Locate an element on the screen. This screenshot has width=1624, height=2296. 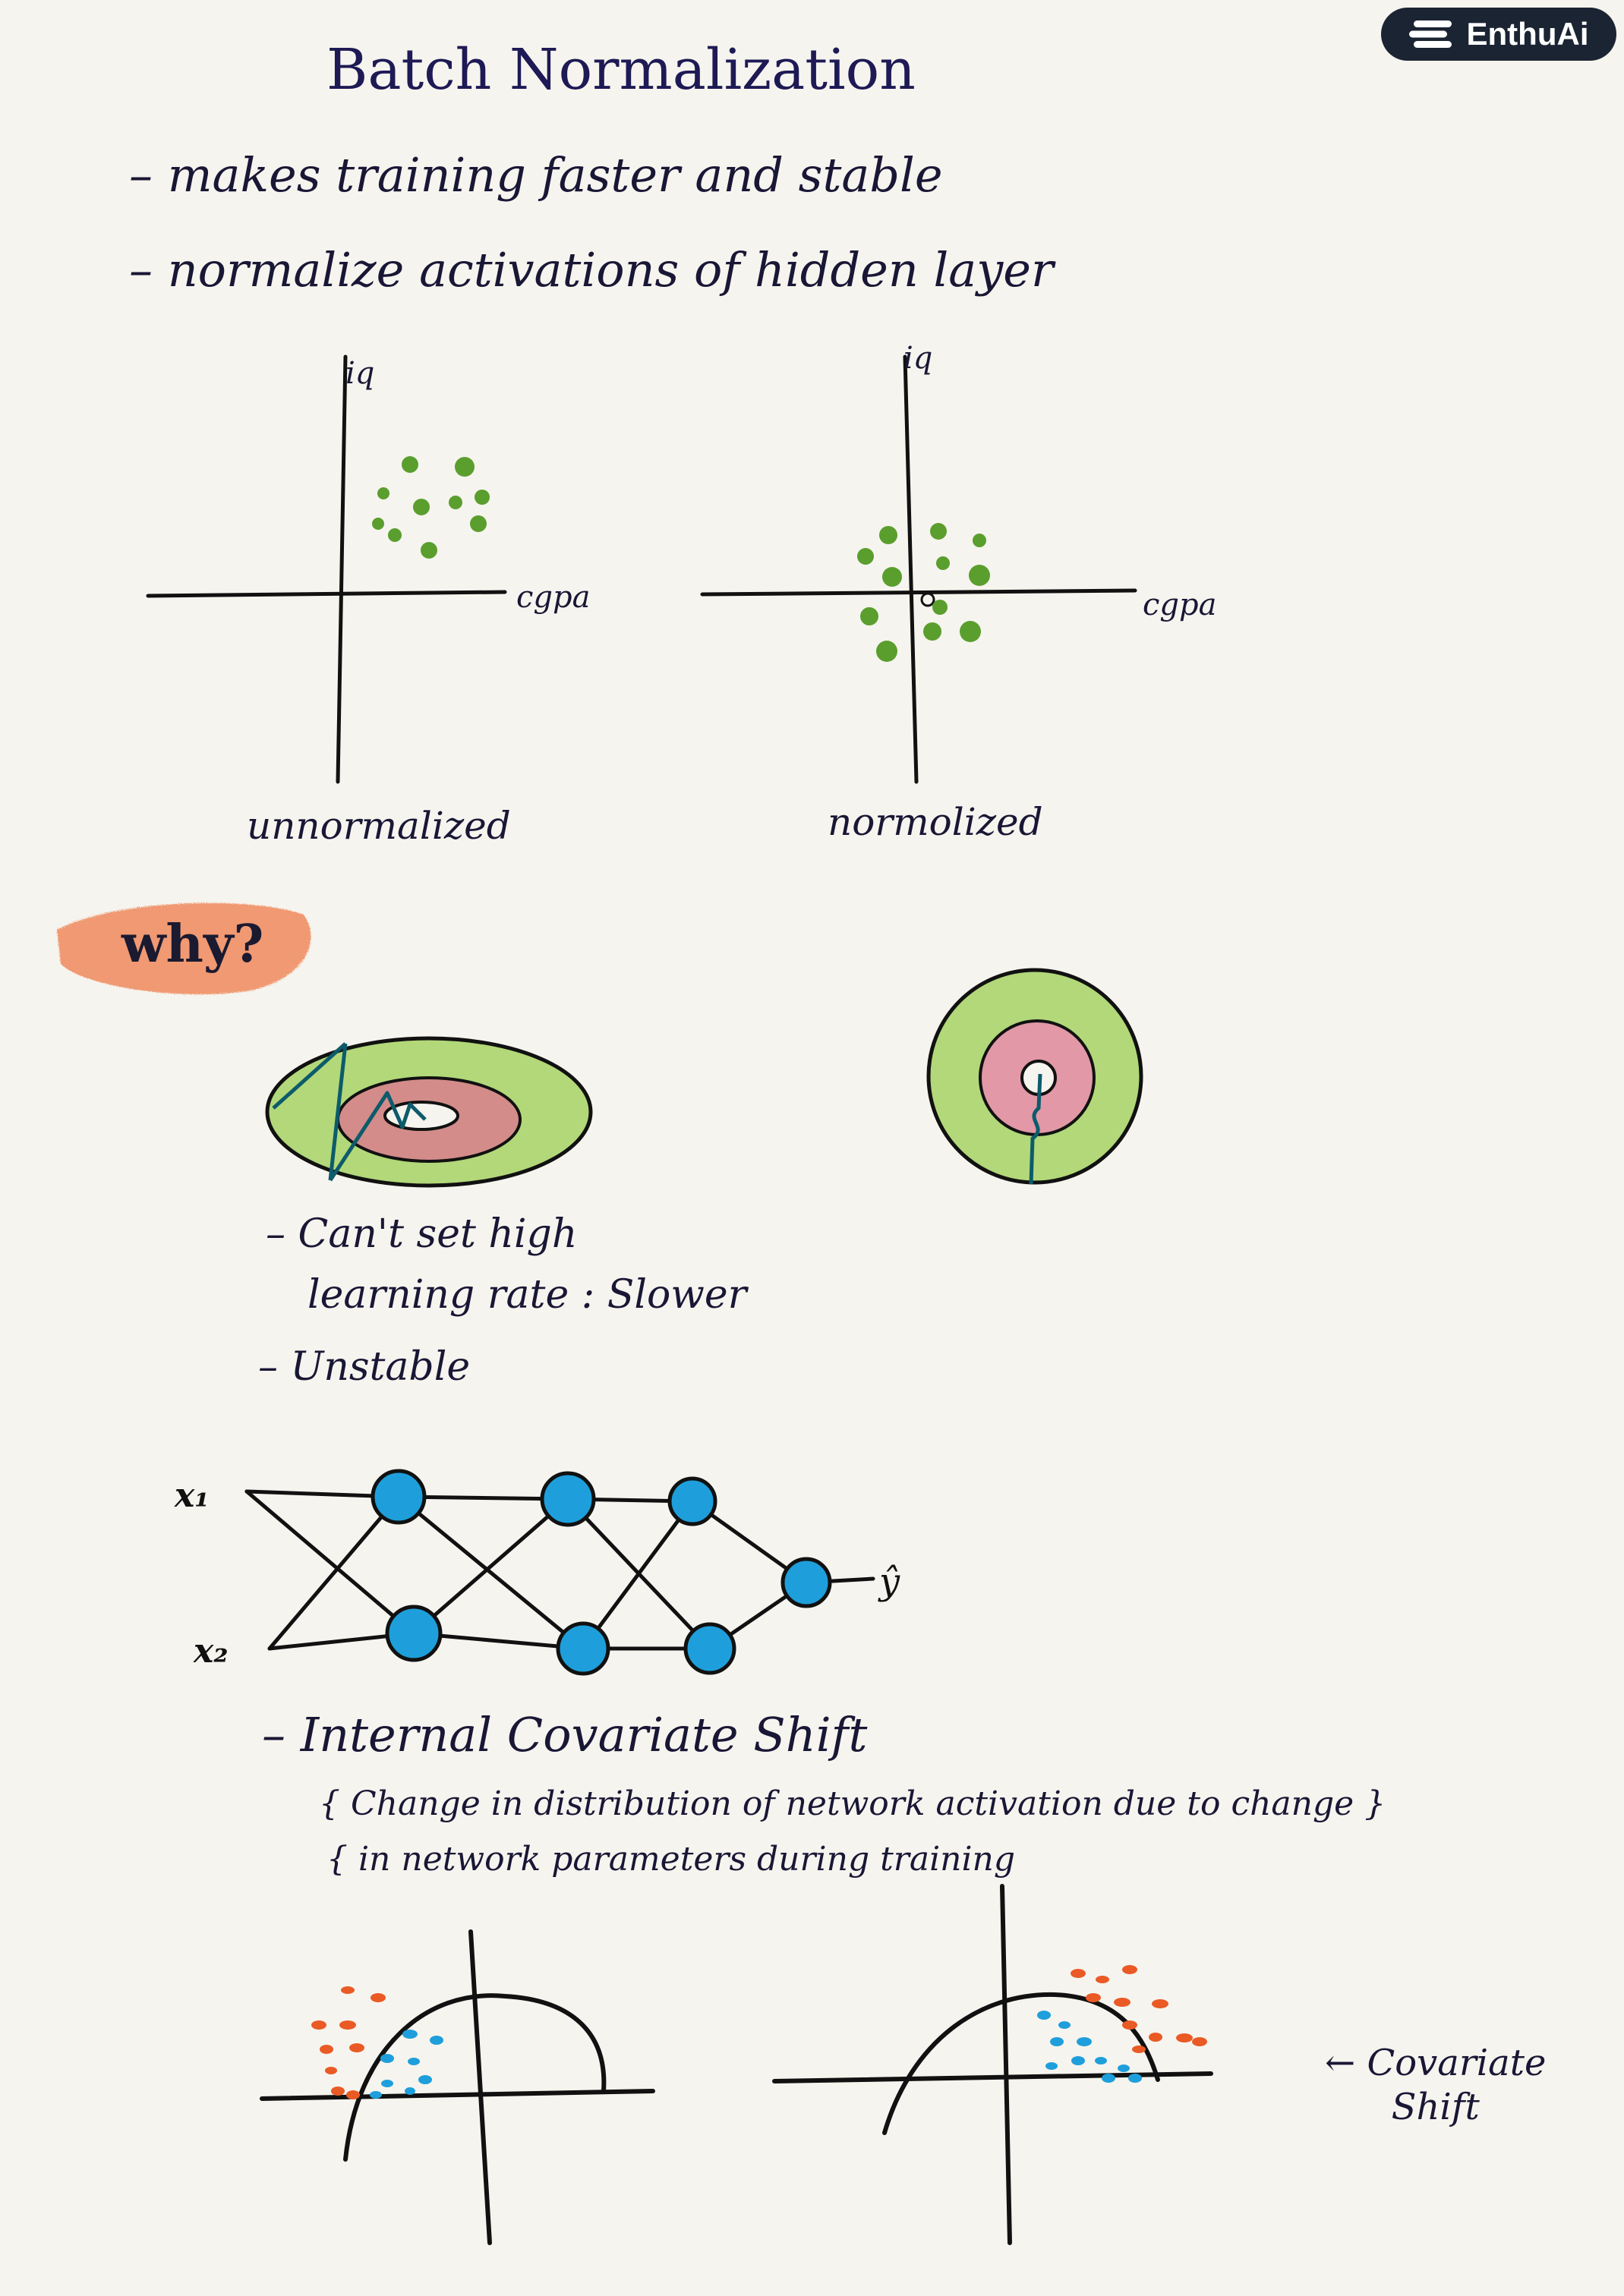
enthuai-logo: EnthuAi is located at coordinates (1499, 34).